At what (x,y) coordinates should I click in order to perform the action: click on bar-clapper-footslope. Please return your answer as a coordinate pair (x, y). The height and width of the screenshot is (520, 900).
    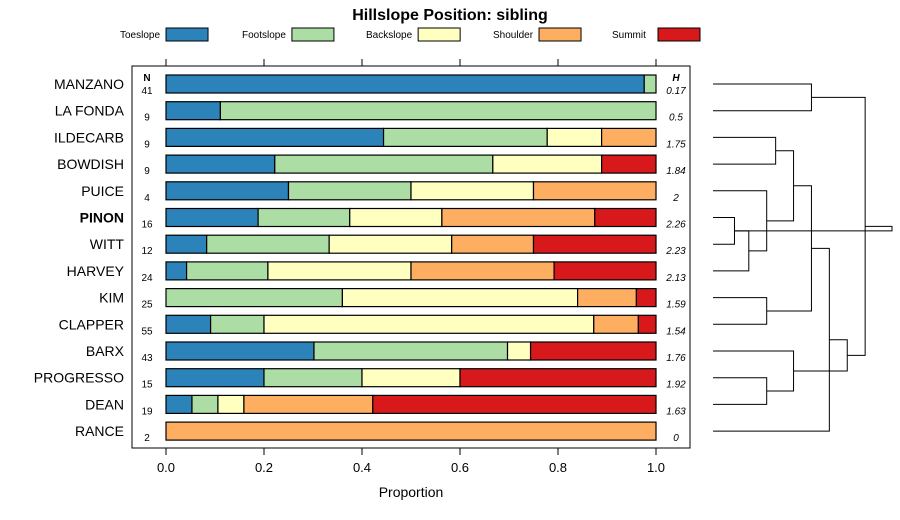
    Looking at the image, I should click on (237, 324).